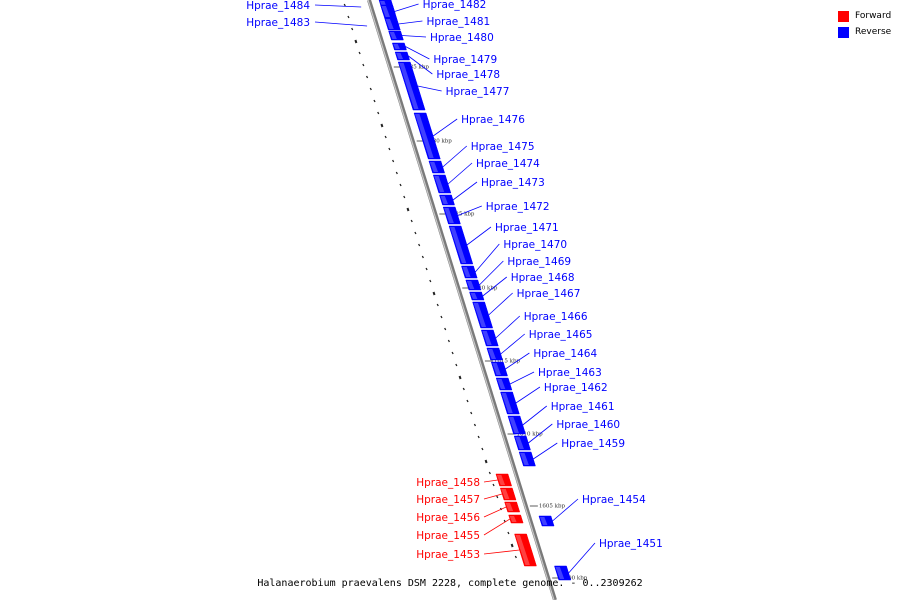 The width and height of the screenshot is (900, 600). I want to click on gene-label-hprae-1467: Hprae_1467, so click(549, 294).